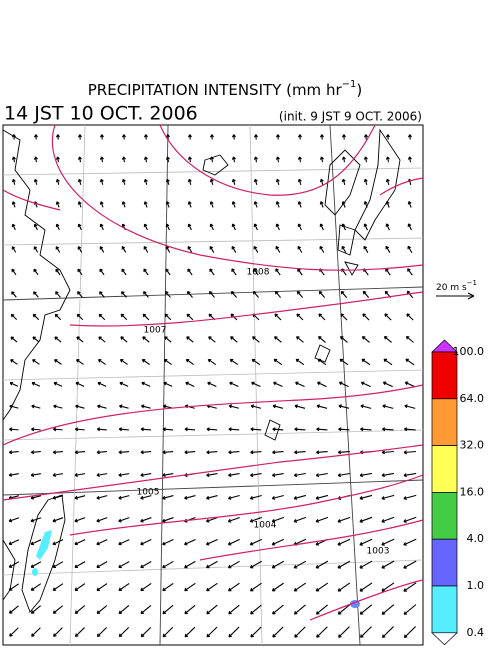  What do you see at coordinates (472, 491) in the screenshot?
I see `colorbar-label: 16.0` at bounding box center [472, 491].